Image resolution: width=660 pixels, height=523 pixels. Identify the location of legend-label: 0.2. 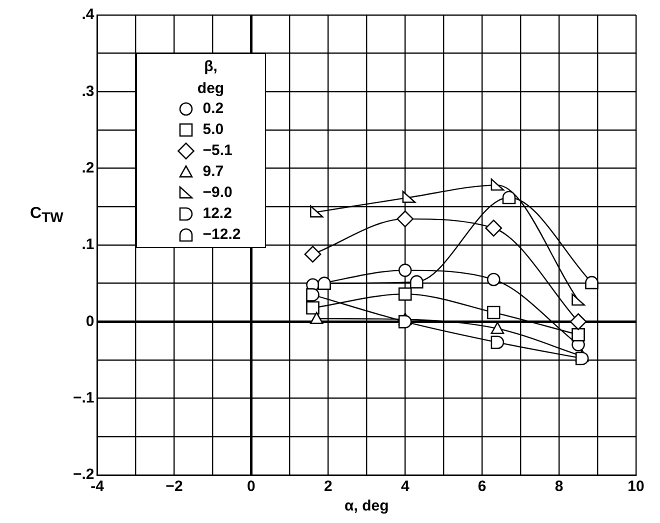
(213, 109).